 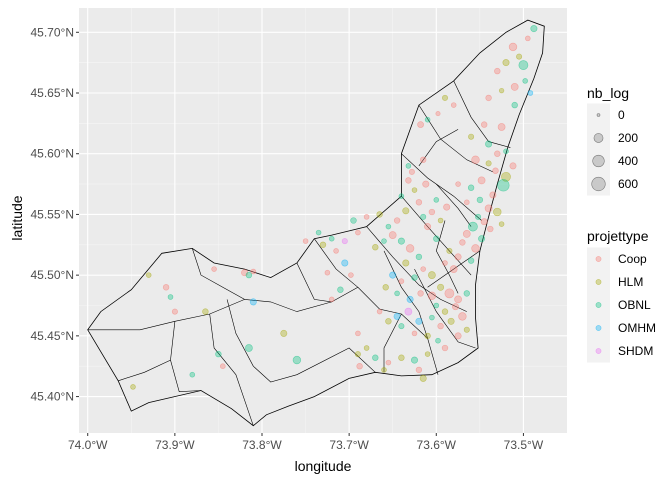 What do you see at coordinates (524, 445) in the screenshot?
I see `x-tick-label: 73.5°W` at bounding box center [524, 445].